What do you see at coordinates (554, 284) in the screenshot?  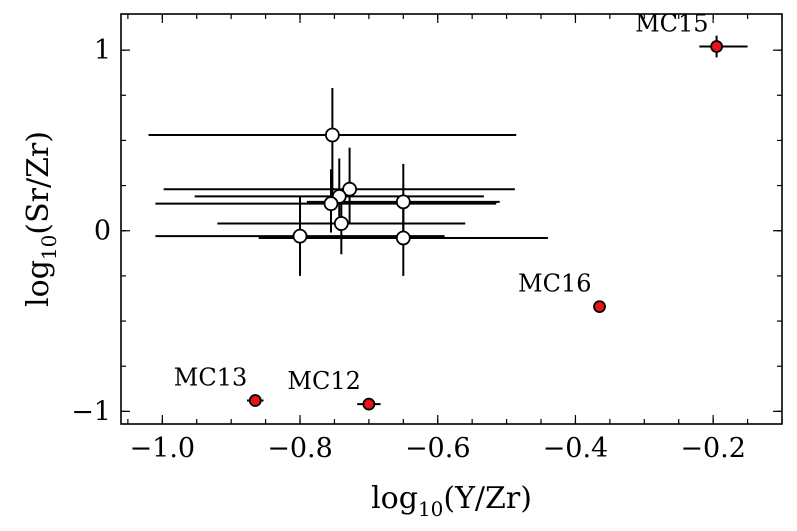 I see `point-label-mc16: MC16` at bounding box center [554, 284].